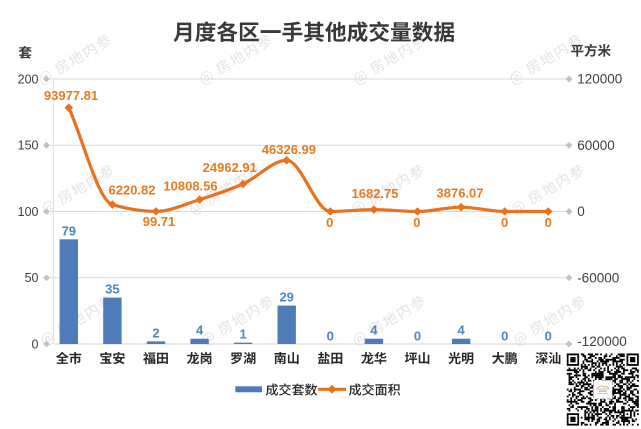 The image size is (641, 429). Describe the element at coordinates (598, 277) in the screenshot. I see `svg-text: -60000` at that location.